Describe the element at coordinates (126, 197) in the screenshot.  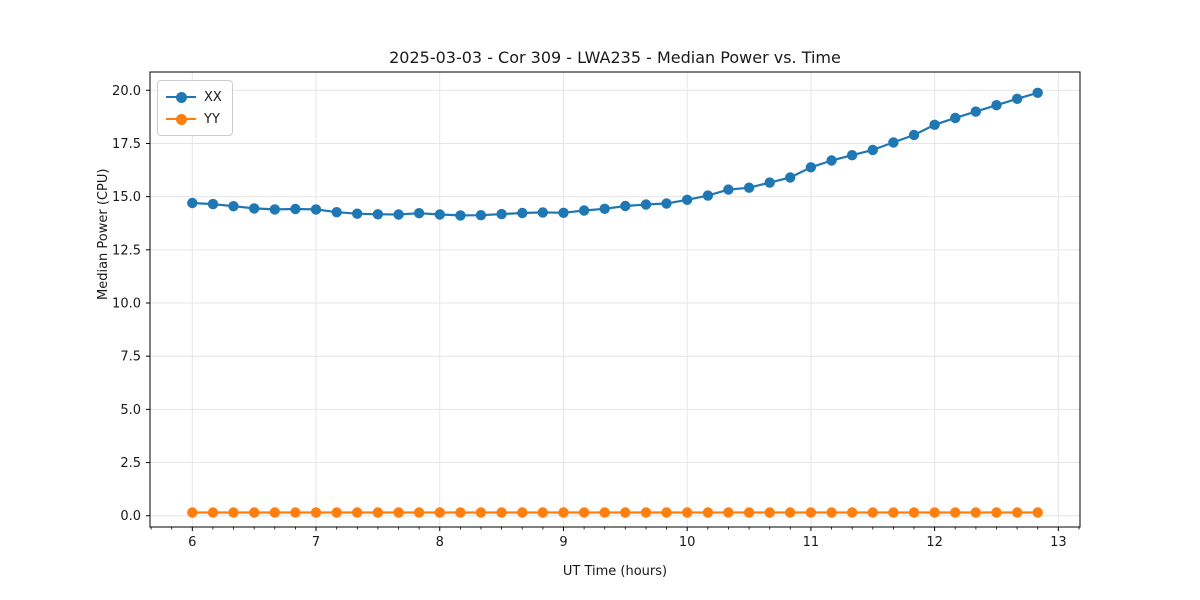
I see `y-tick-label: 15.0` at that location.